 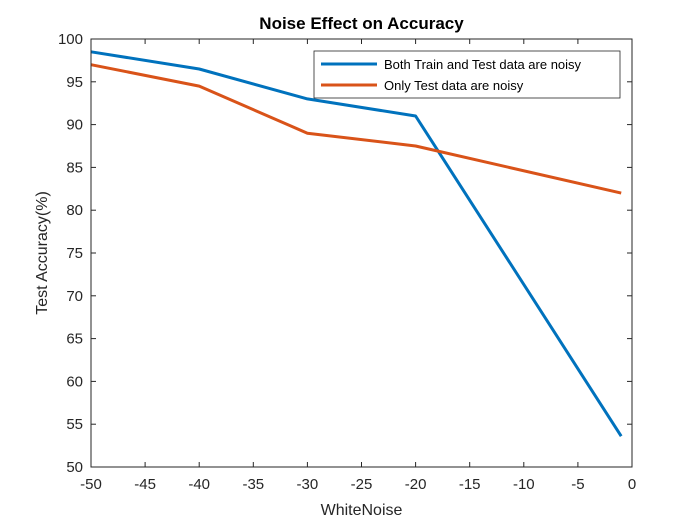 What do you see at coordinates (308, 484) in the screenshot?
I see `x-tick-label: -30` at bounding box center [308, 484].